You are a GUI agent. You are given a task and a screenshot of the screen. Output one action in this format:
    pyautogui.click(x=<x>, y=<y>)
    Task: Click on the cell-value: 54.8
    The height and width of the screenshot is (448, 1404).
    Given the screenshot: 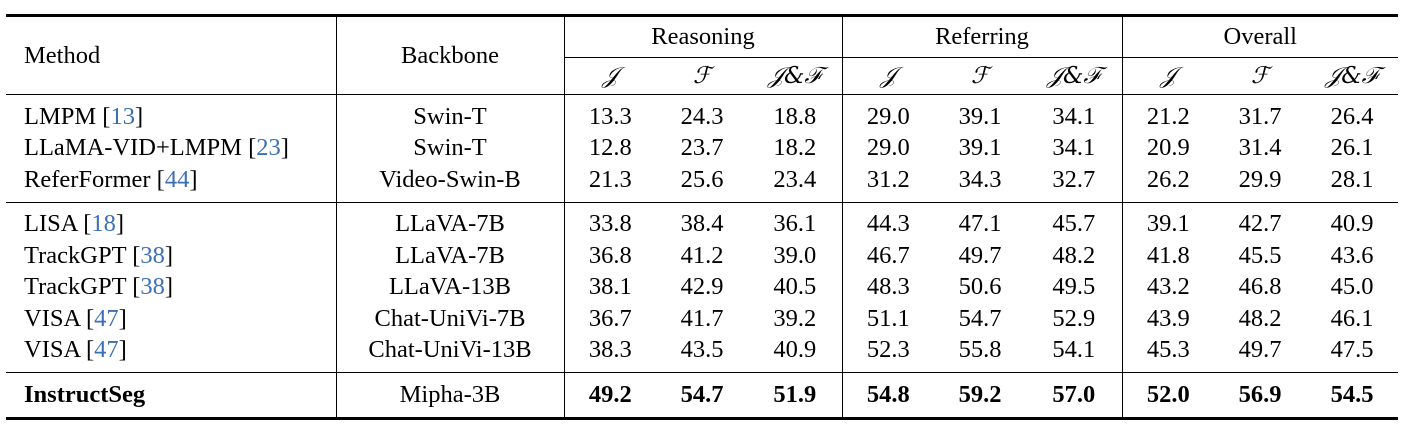 What is the action you would take?
    pyautogui.click(x=887, y=396)
    